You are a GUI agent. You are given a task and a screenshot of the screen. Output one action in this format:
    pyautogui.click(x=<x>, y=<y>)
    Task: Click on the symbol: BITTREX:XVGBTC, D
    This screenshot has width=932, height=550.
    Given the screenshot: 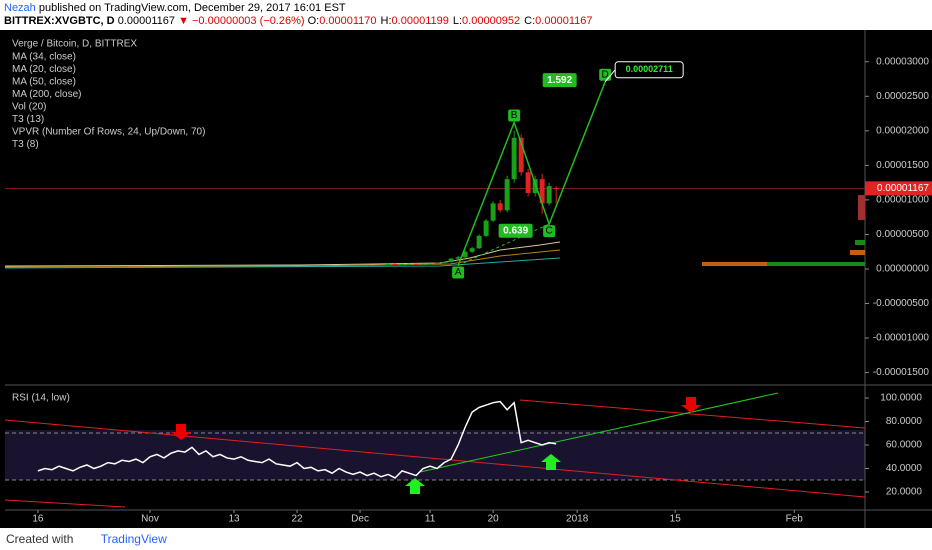 What is the action you would take?
    pyautogui.click(x=59, y=21)
    